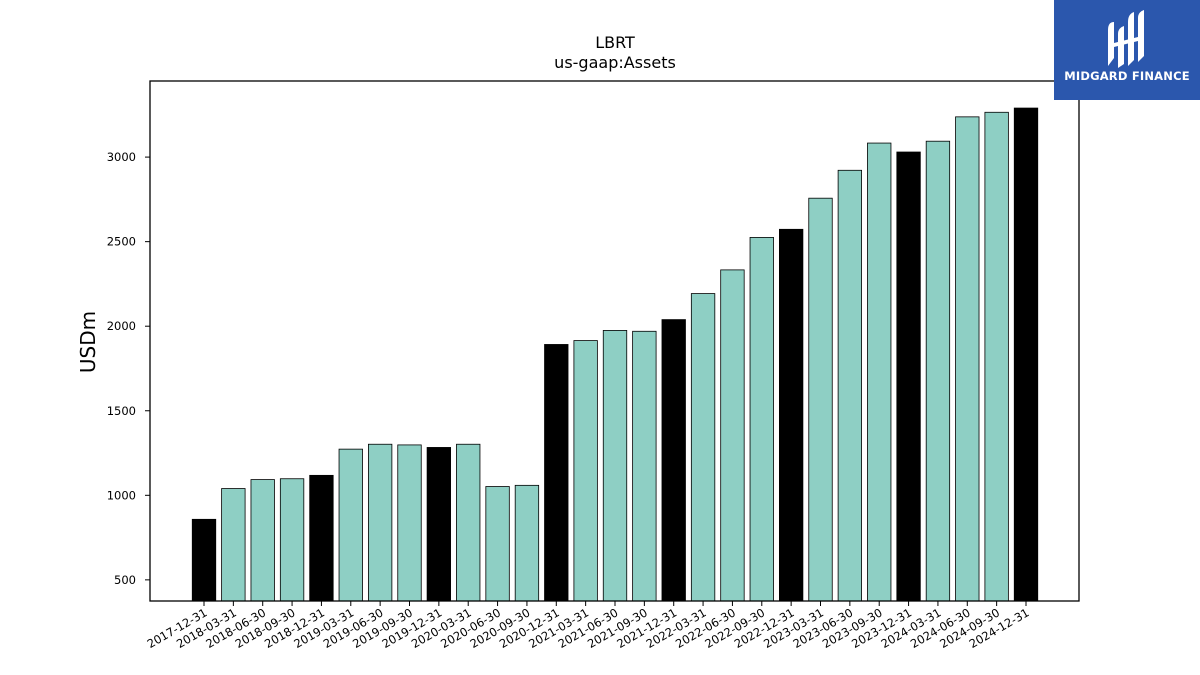 This screenshot has width=1200, height=675. I want to click on midgard-logo-icon, so click(1126, 39).